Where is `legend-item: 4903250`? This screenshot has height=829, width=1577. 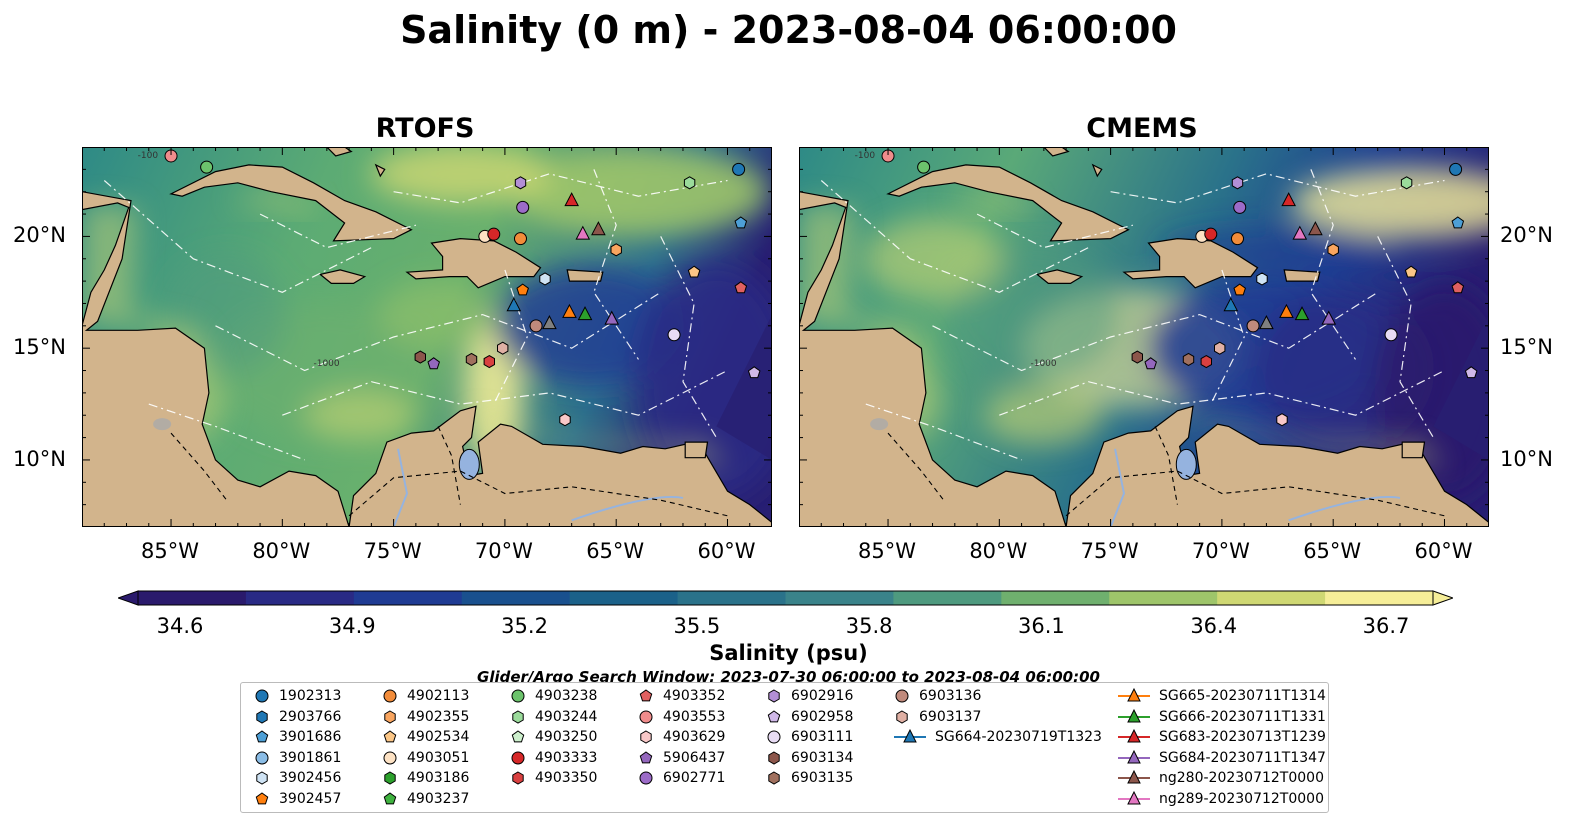
legend-item: 4903250 is located at coordinates (553, 737).